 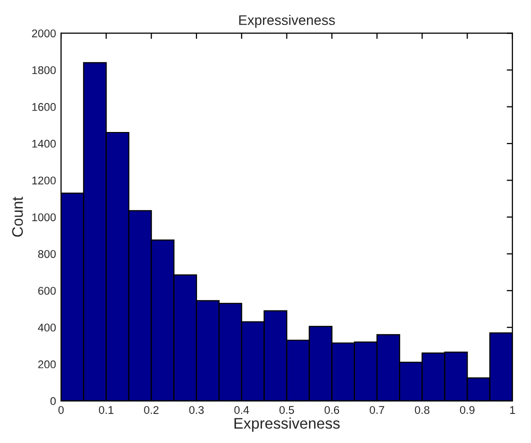 What do you see at coordinates (44, 217) in the screenshot?
I see `y-tick-label: 1000` at bounding box center [44, 217].